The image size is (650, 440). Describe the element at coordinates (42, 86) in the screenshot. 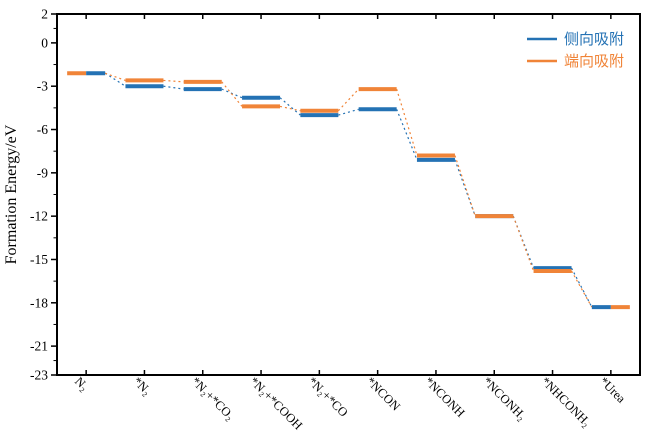

I see `y-axis-tick-label: -3` at that location.